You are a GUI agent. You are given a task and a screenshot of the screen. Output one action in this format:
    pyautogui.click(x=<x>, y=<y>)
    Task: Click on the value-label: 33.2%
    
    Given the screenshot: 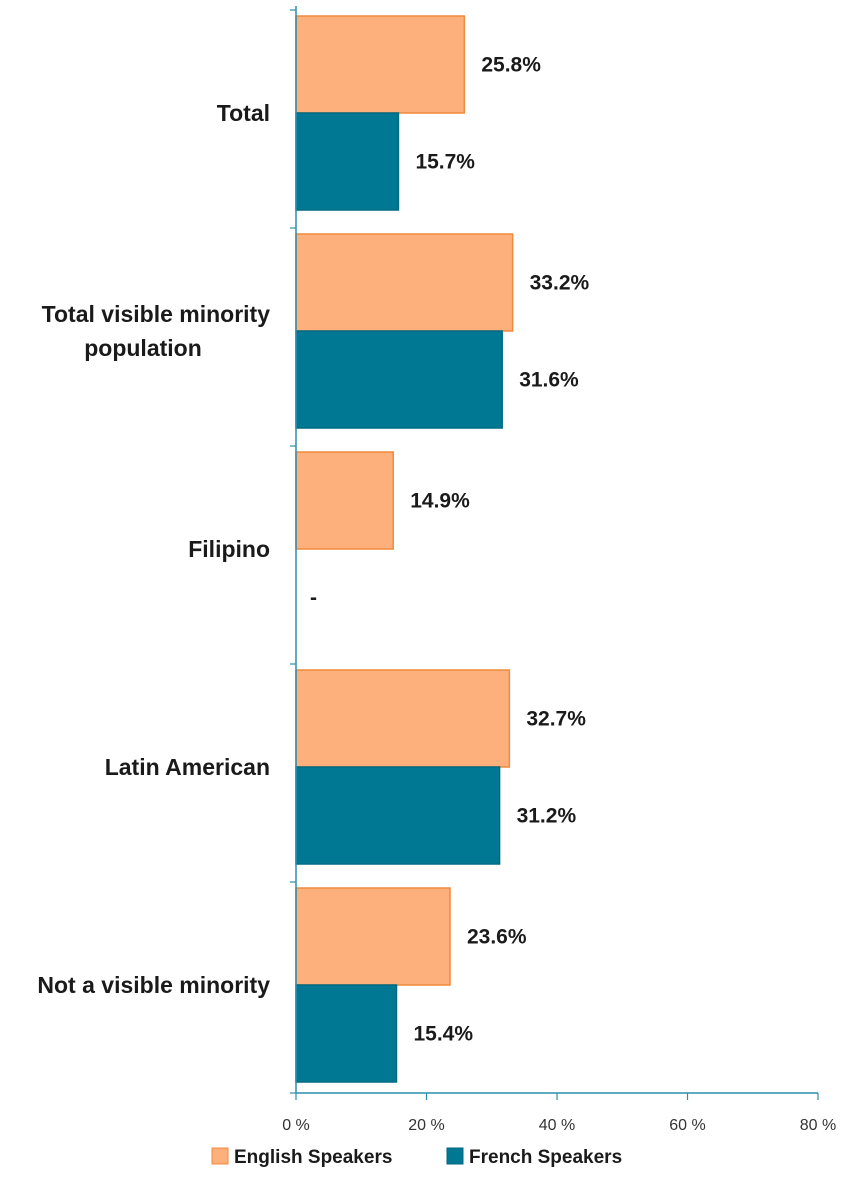 What is the action you would take?
    pyautogui.click(x=560, y=283)
    